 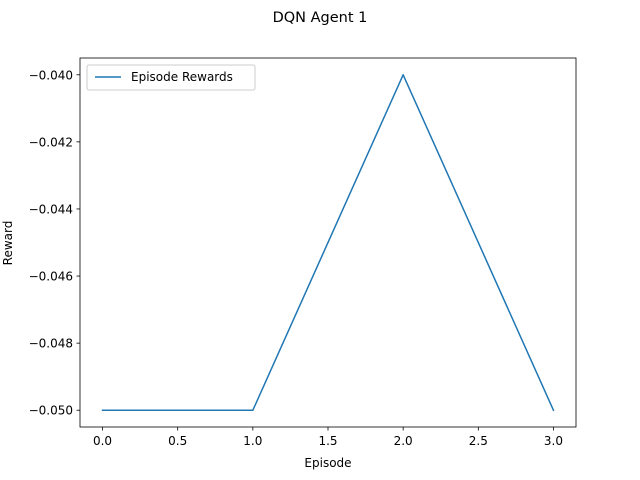 What do you see at coordinates (51, 75) in the screenshot?
I see `y-tick-label: −0.040` at bounding box center [51, 75].